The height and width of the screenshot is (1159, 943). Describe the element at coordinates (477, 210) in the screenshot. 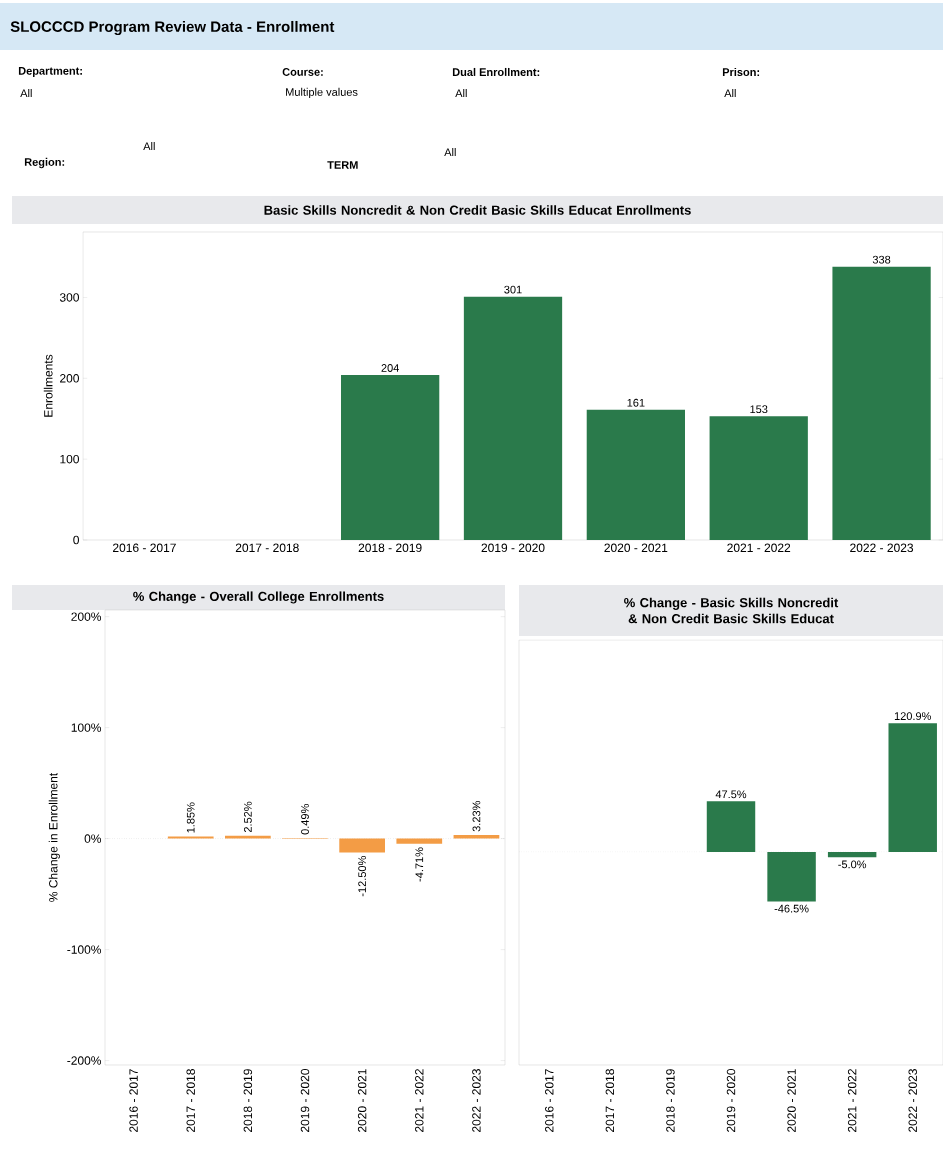

I see `chart-title: Basic Skills Noncredit & Non Credit Basic Skills Educat Enrollments` at that location.